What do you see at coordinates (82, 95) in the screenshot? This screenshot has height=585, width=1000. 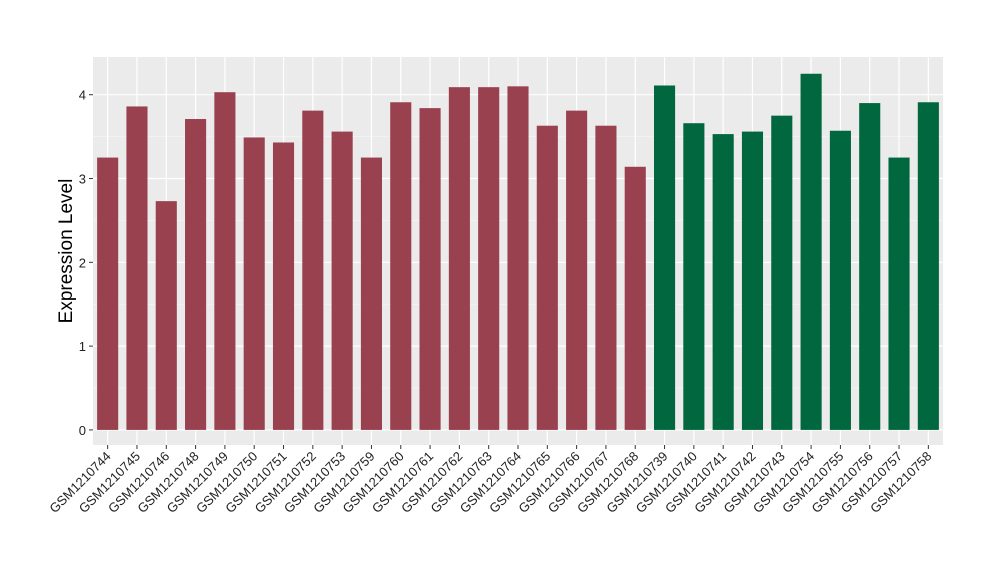 I see `y-tick-label: 4` at bounding box center [82, 95].